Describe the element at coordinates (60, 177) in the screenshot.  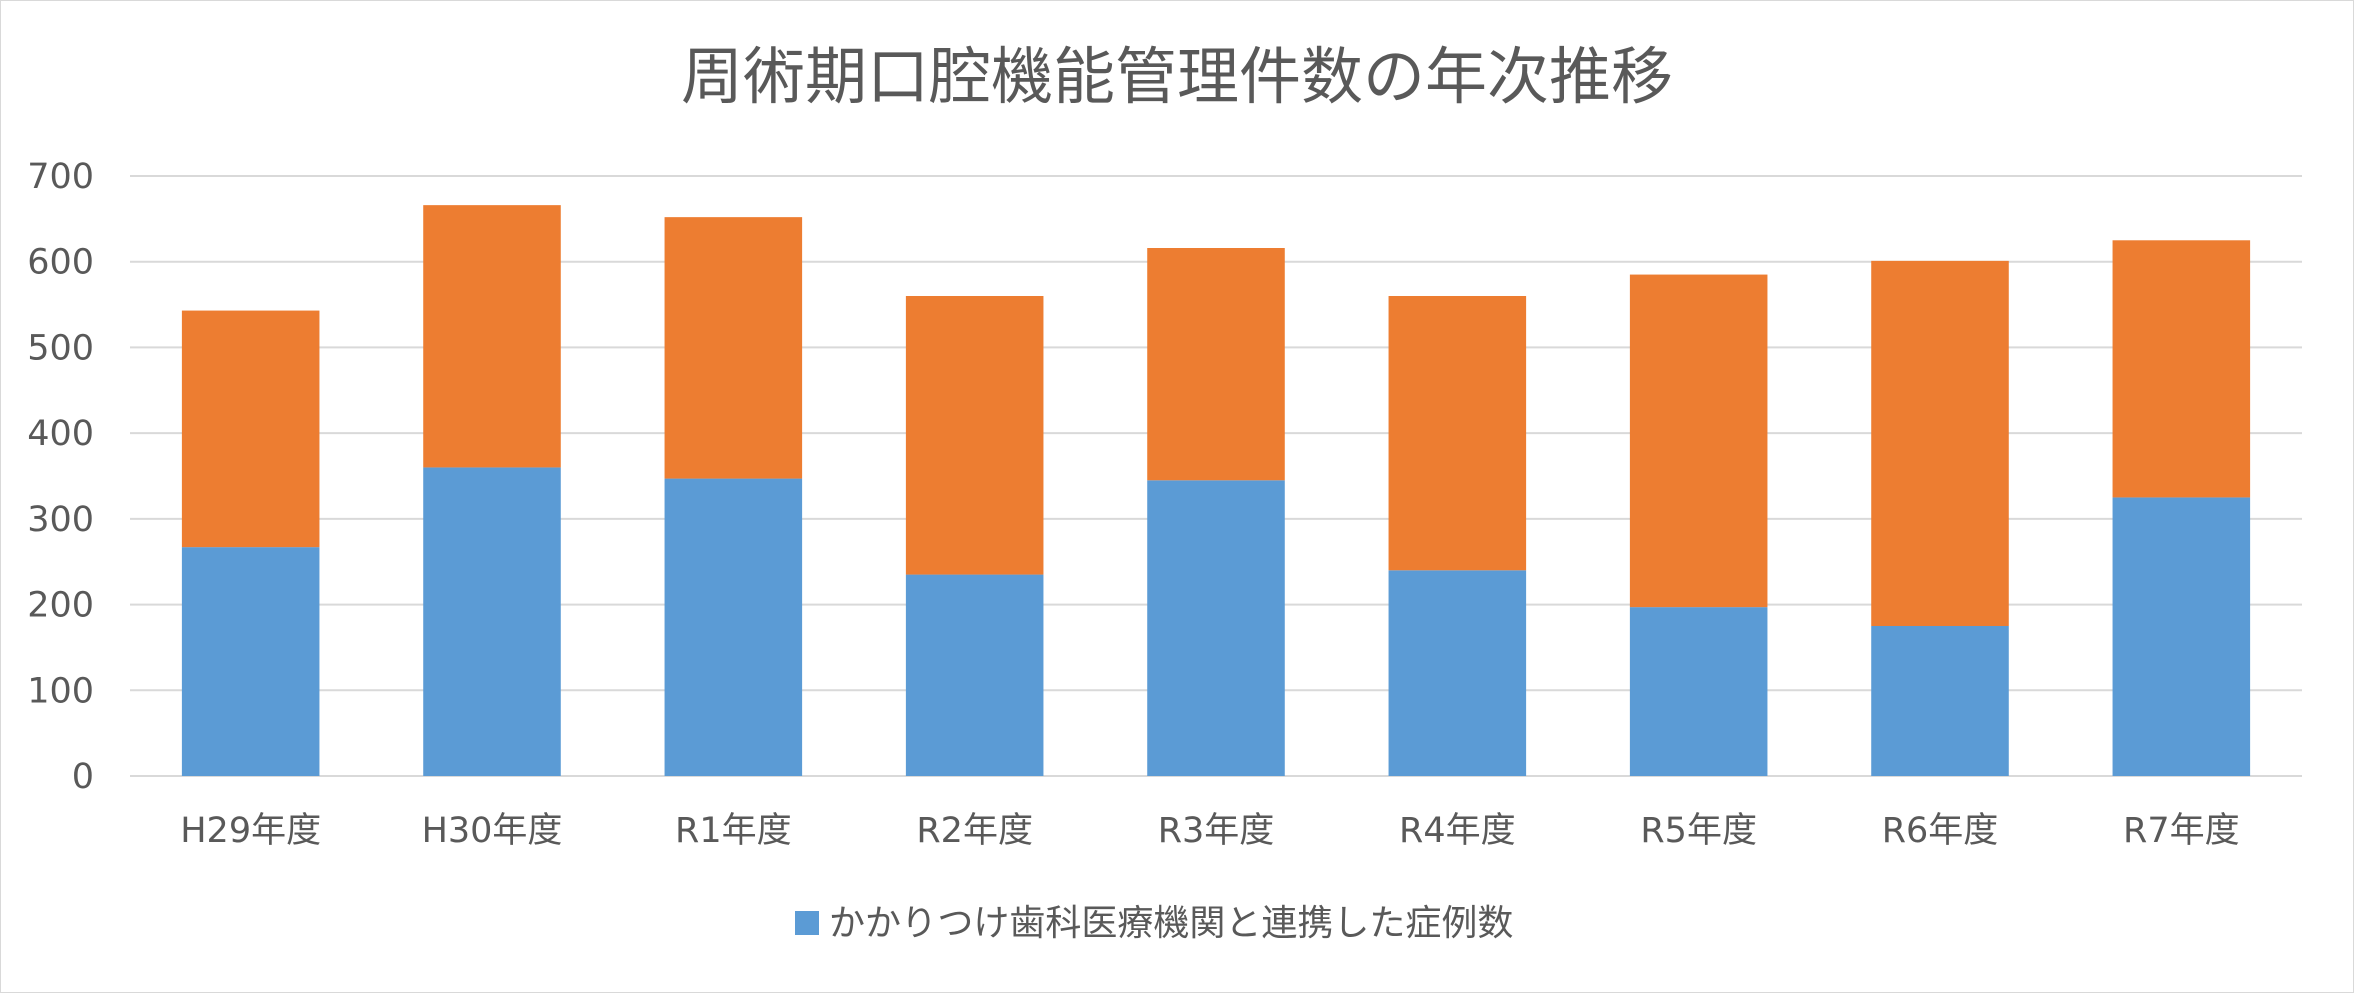
I see `y-tick-label-700: 700` at that location.